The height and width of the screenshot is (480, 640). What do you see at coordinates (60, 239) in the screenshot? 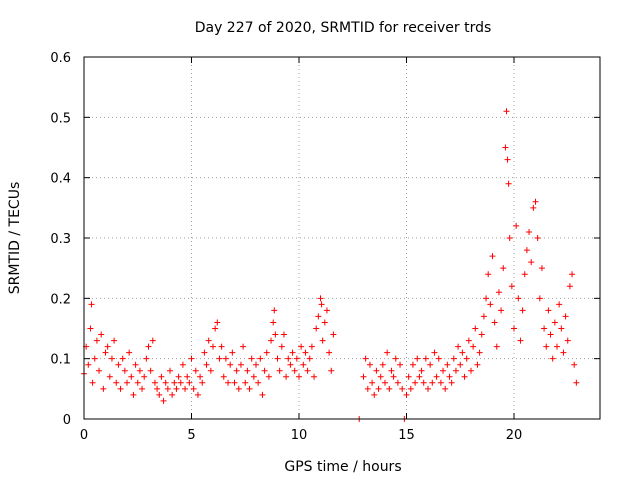
I see `y-tick-label: 0.3` at bounding box center [60, 239].